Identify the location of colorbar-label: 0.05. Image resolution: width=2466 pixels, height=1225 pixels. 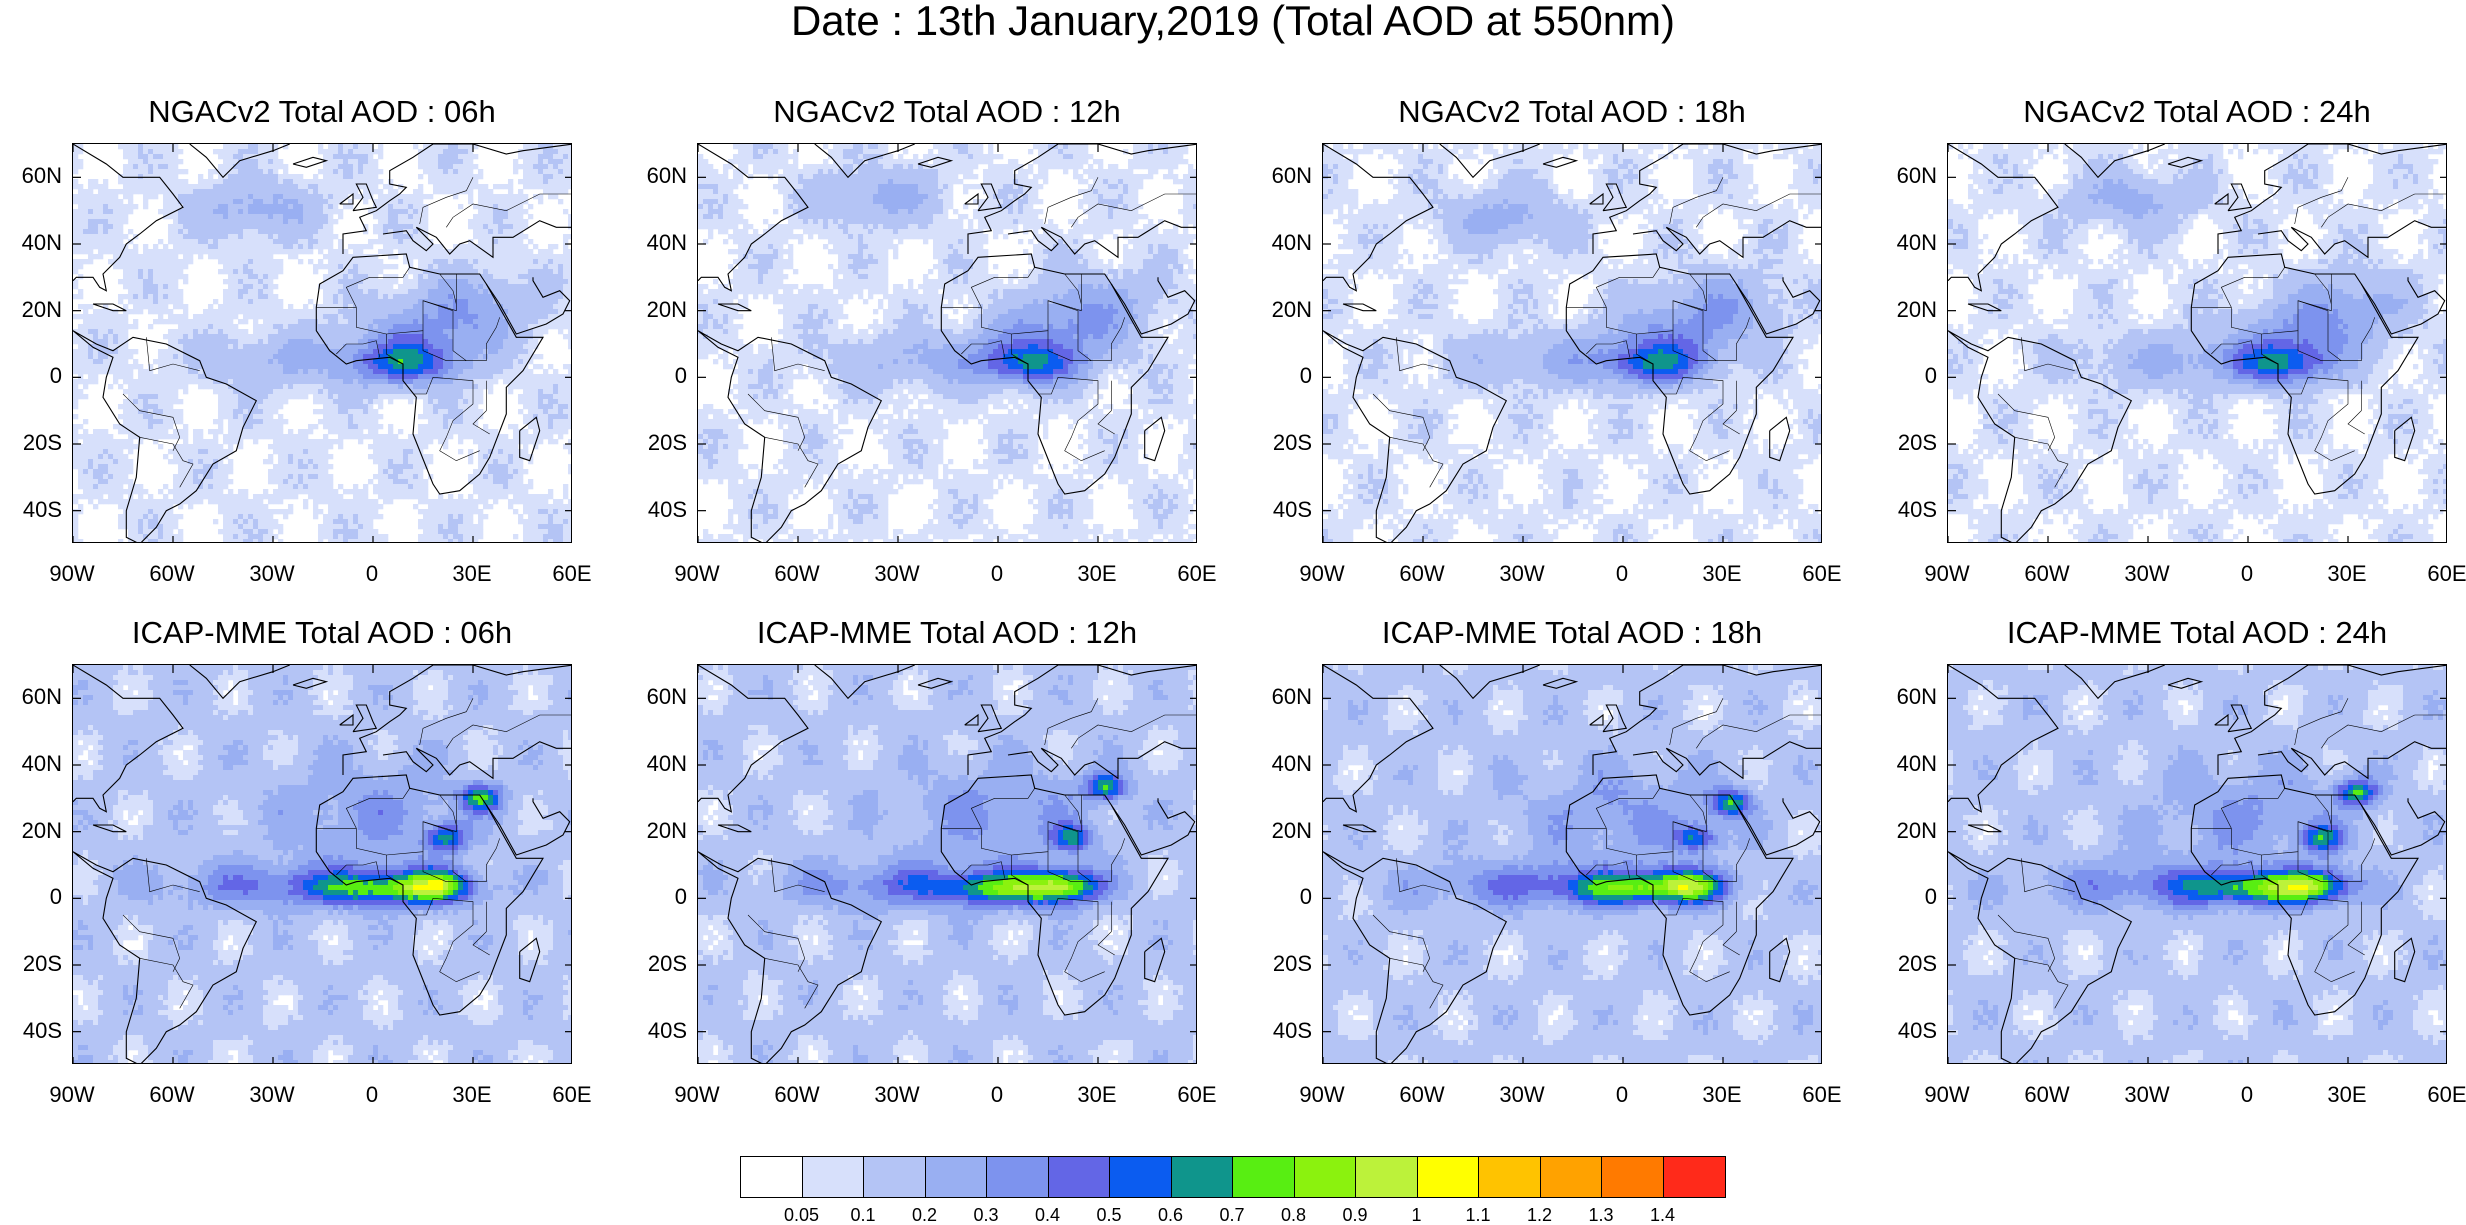
(802, 1215).